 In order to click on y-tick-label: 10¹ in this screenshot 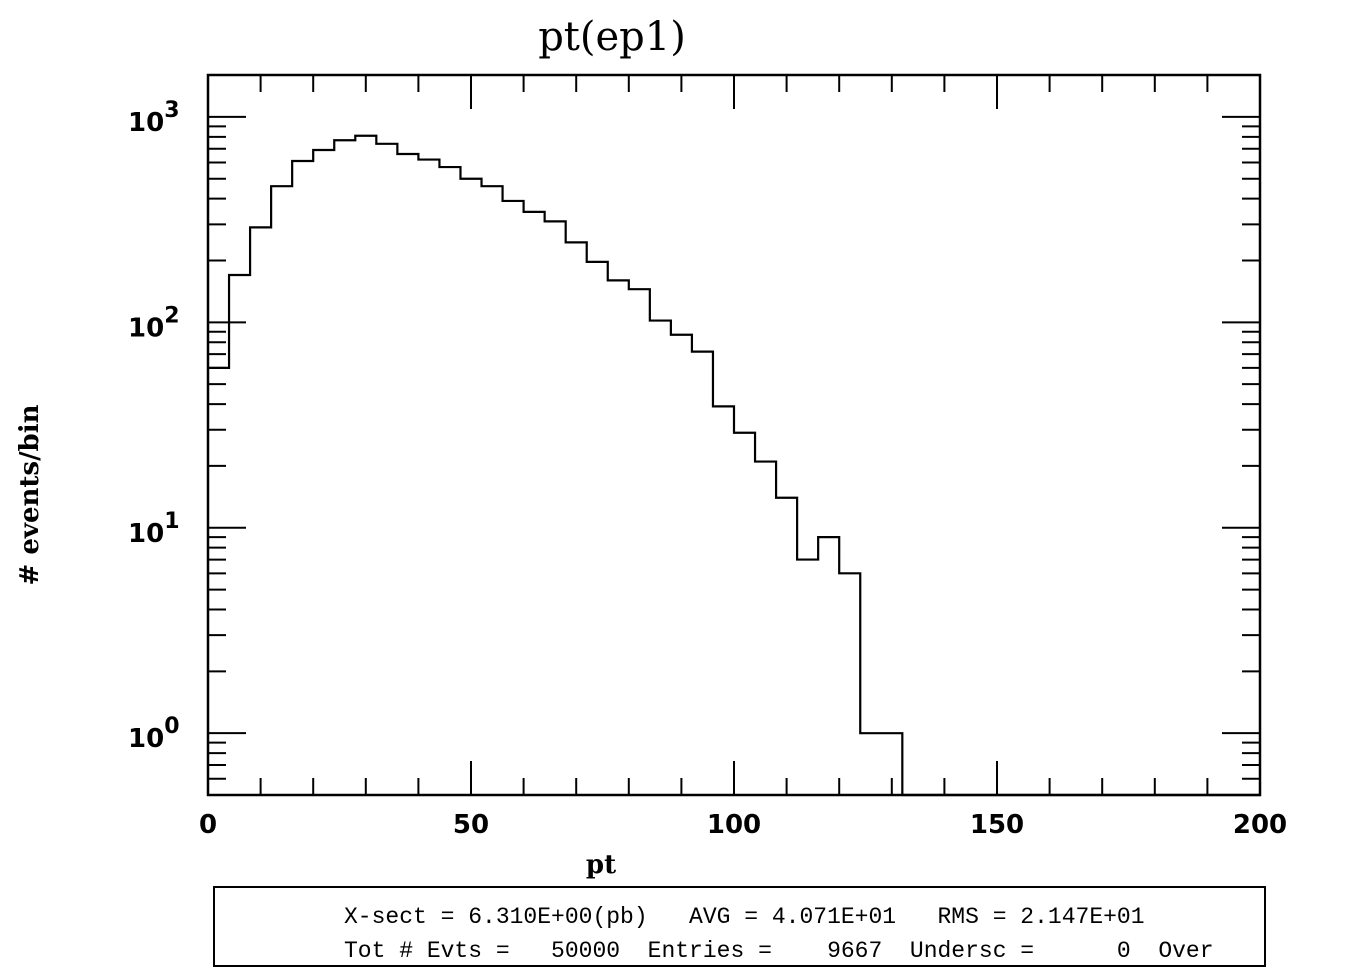, I will do `click(154, 529)`.